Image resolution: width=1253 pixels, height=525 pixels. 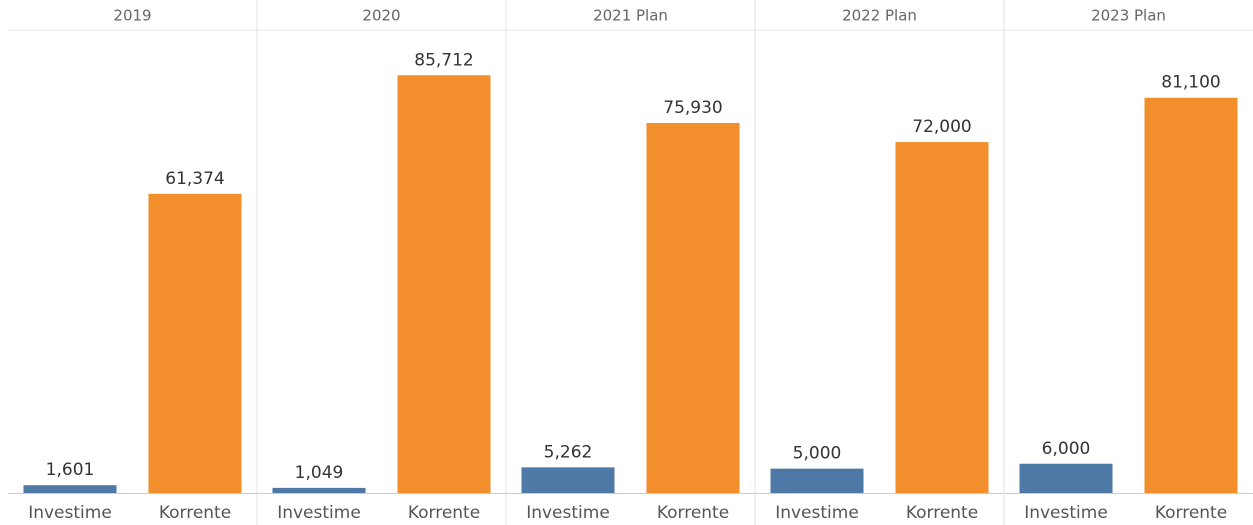 I want to click on panel-title: 2019, so click(x=132, y=16).